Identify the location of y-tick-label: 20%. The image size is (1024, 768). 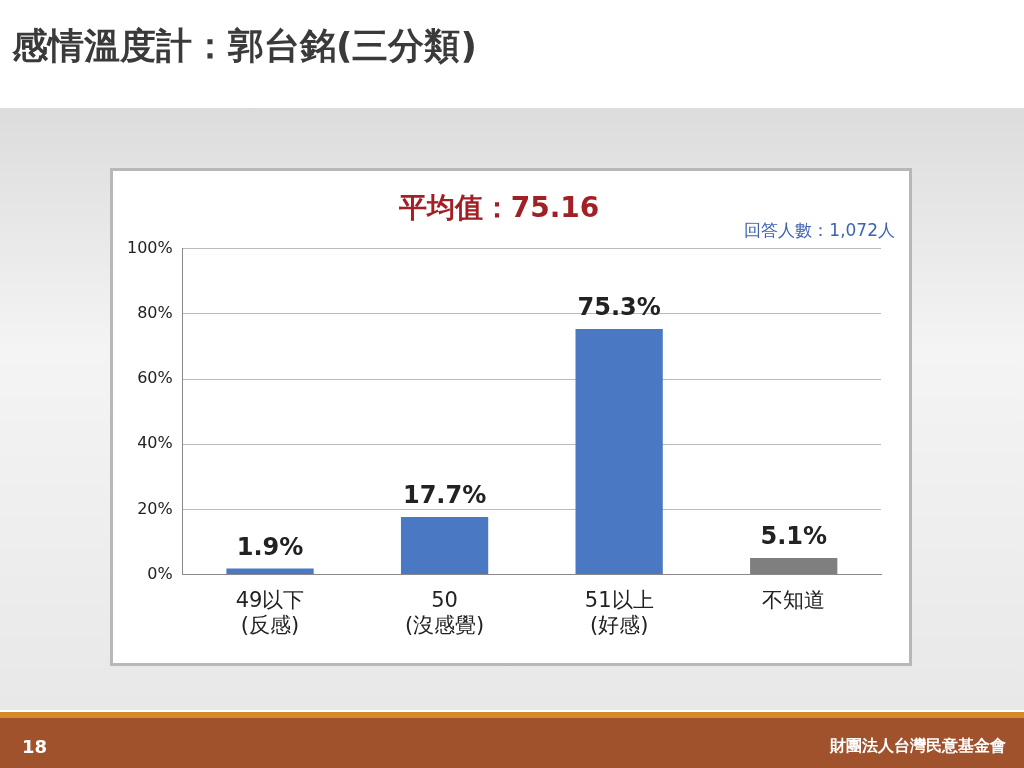
(155, 508).